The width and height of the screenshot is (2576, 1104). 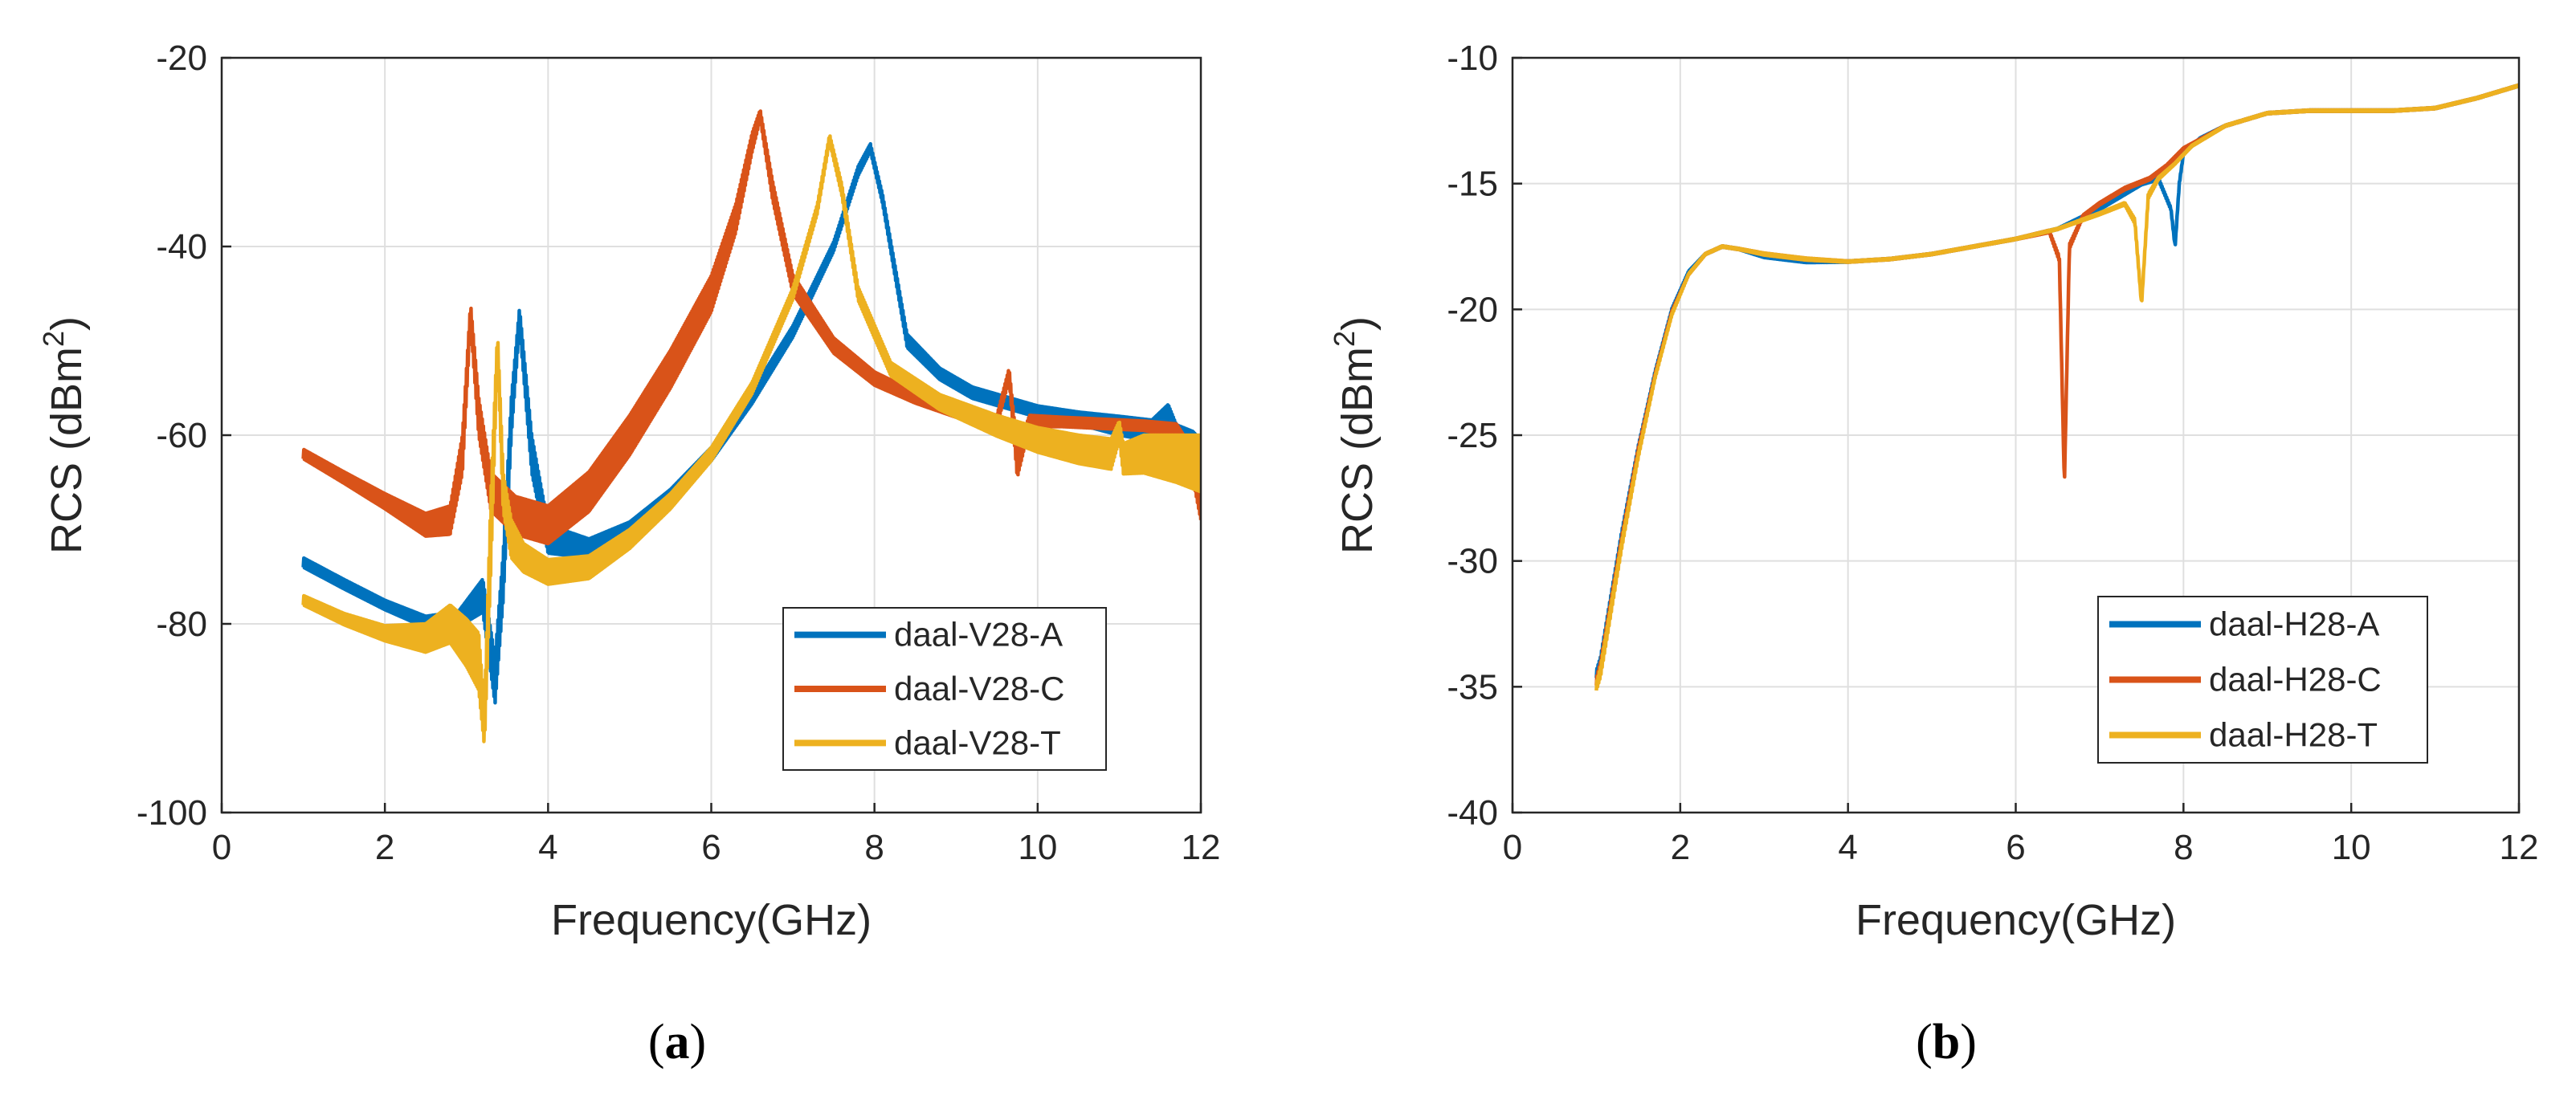 What do you see at coordinates (181, 436) in the screenshot?
I see `y-tick-label: -60` at bounding box center [181, 436].